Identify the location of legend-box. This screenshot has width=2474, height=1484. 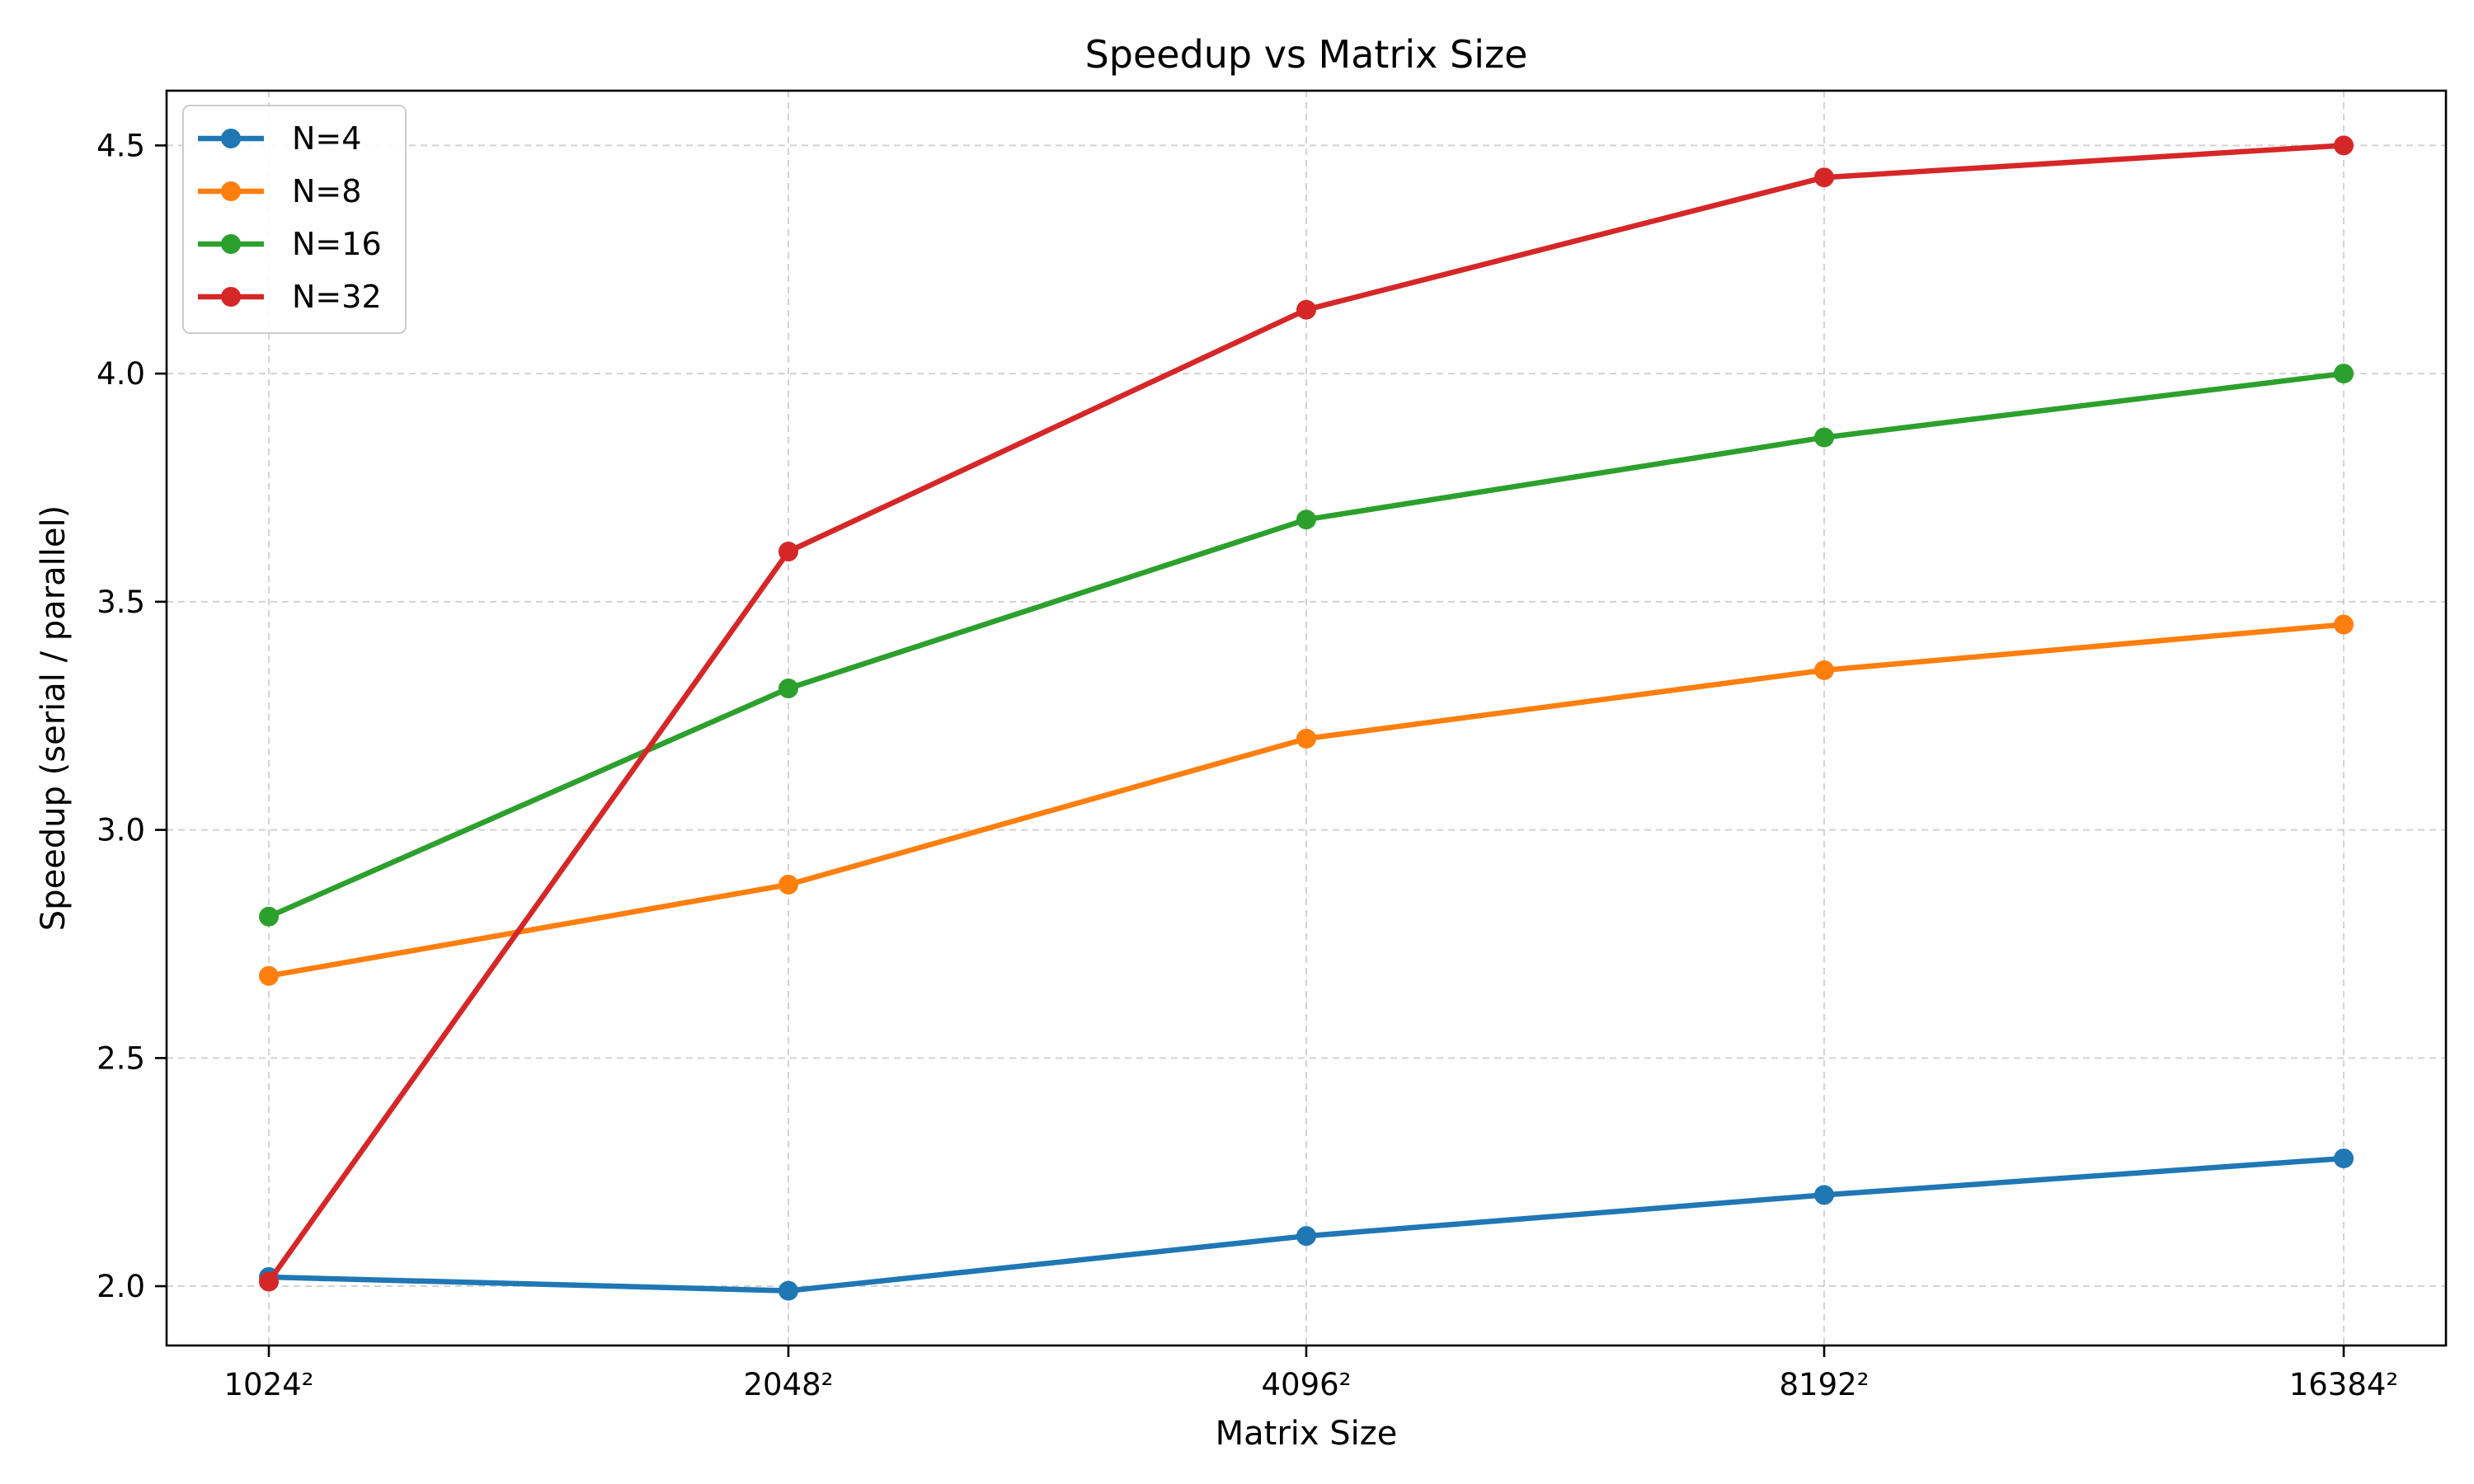
(294, 219).